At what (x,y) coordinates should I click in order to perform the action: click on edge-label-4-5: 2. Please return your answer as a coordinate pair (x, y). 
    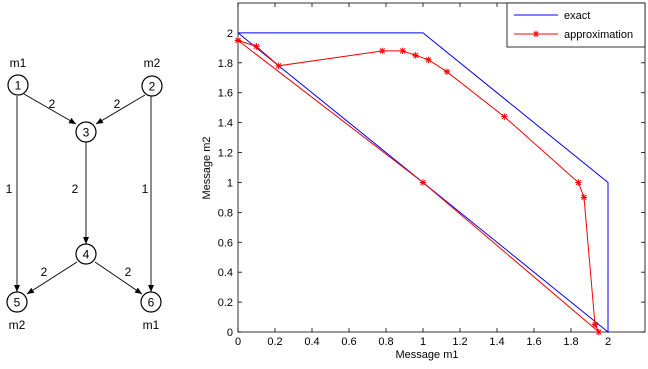
    Looking at the image, I should click on (44, 272).